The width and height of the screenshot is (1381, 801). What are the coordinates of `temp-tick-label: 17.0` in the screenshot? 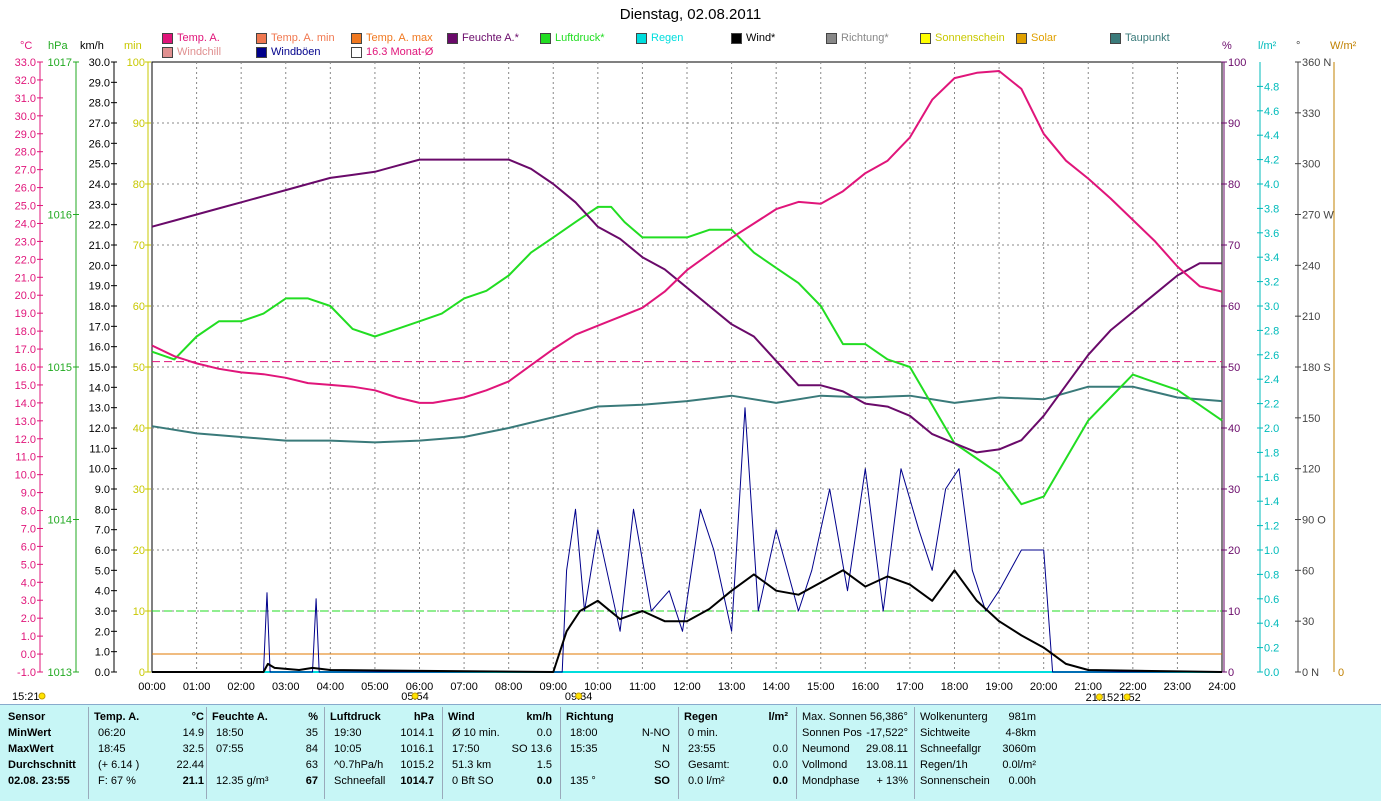 It's located at (25, 350).